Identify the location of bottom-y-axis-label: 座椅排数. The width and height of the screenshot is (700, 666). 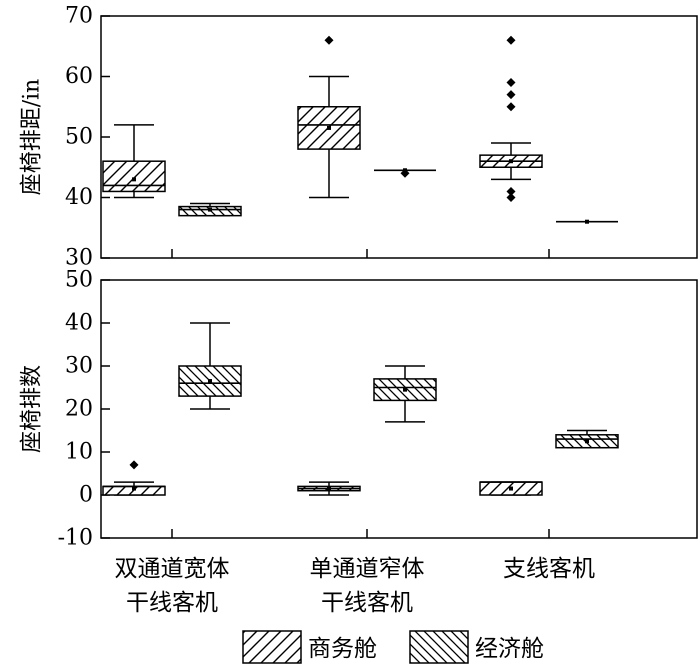
(32, 409).